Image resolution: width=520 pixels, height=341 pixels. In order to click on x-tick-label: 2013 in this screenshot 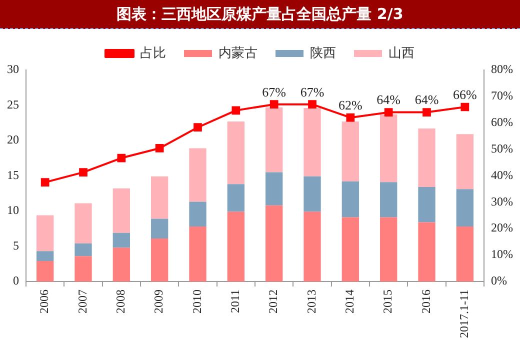, I will do `click(311, 301)`.